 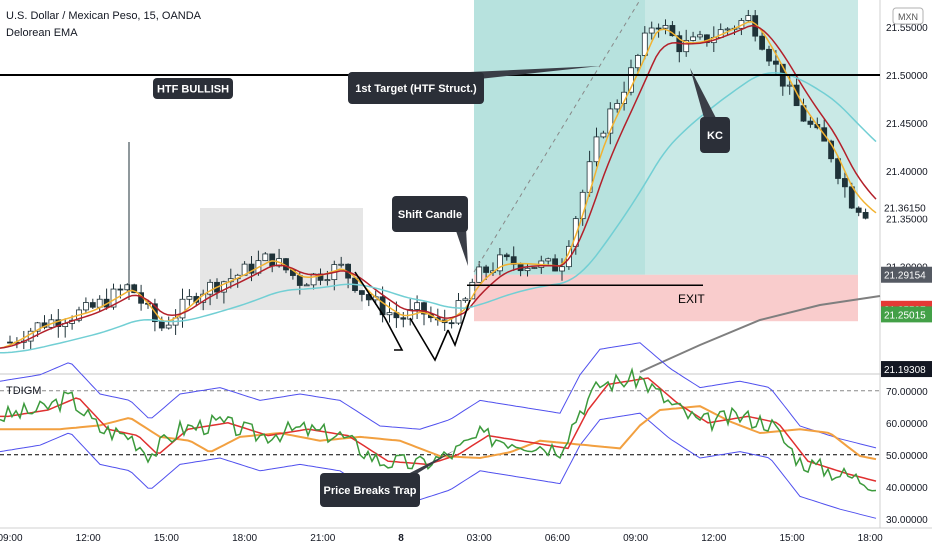 I want to click on price-label: 21.36150, so click(x=905, y=209).